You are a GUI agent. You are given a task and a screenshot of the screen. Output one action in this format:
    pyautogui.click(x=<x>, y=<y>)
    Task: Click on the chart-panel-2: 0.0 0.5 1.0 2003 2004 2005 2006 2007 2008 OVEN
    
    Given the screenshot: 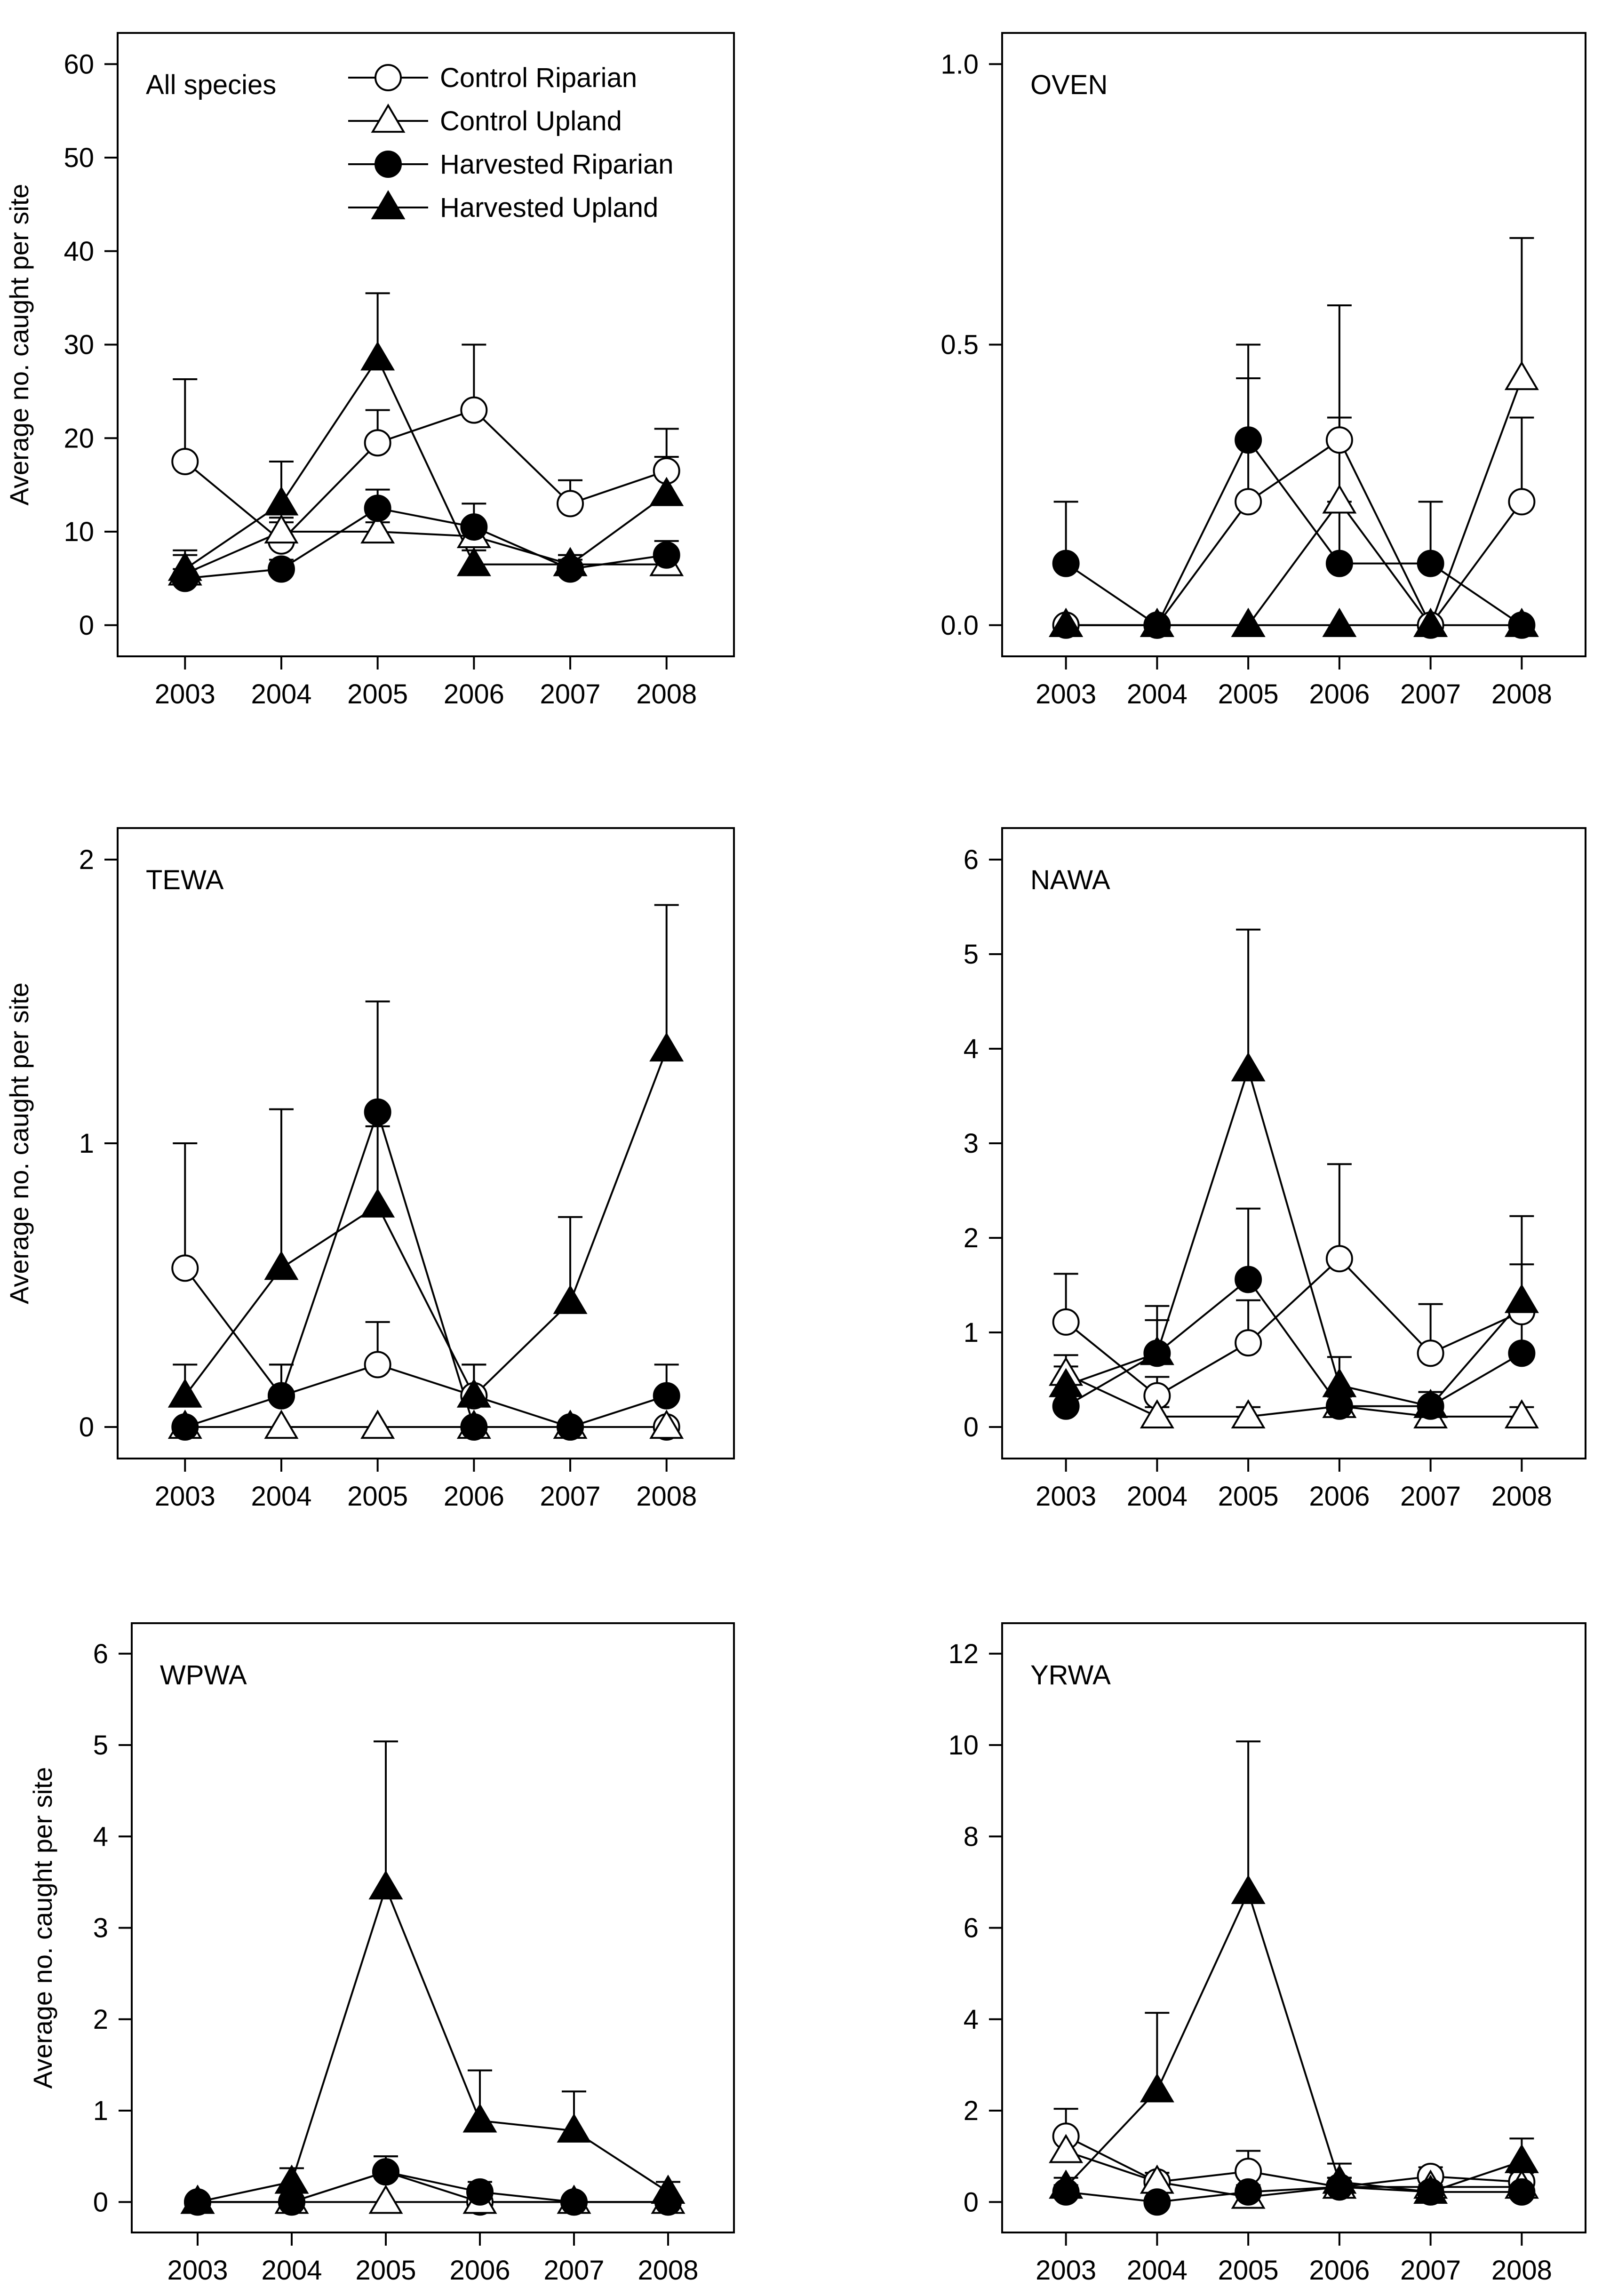 What is the action you would take?
    pyautogui.click(x=1263, y=371)
    